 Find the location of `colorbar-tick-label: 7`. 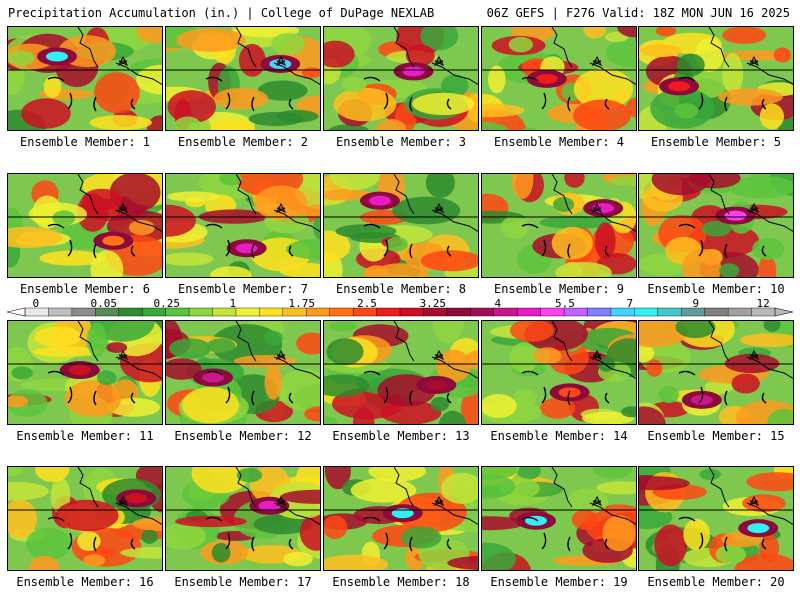

colorbar-tick-label: 7 is located at coordinates (630, 303).